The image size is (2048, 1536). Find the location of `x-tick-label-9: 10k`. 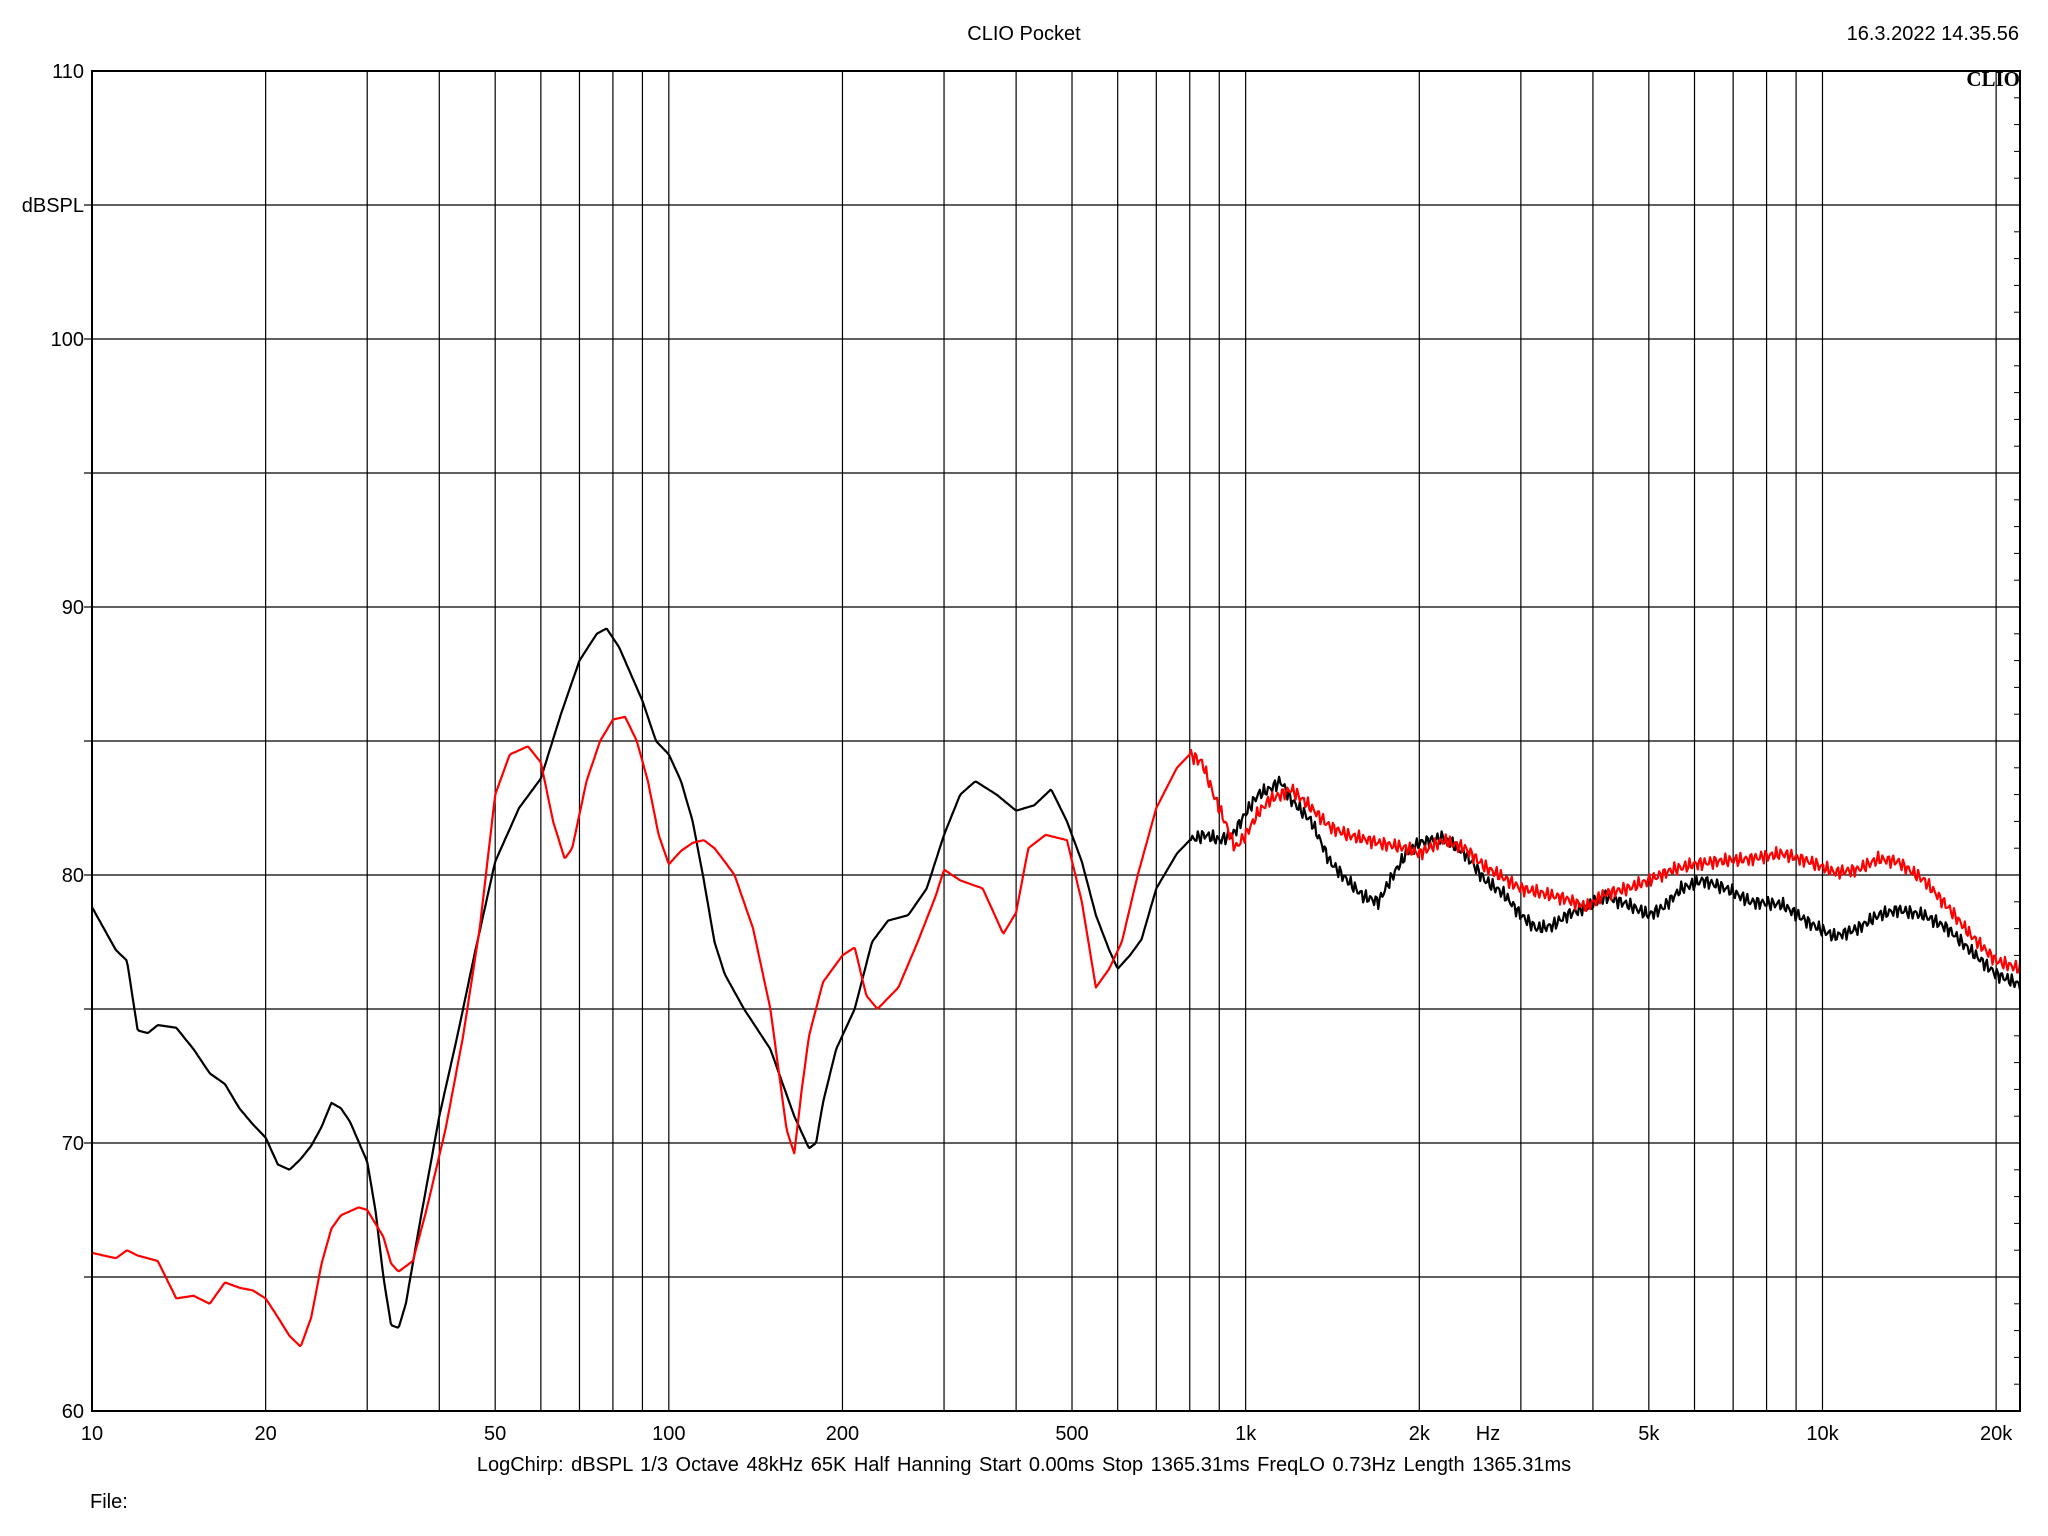

x-tick-label-9: 10k is located at coordinates (1822, 1431).